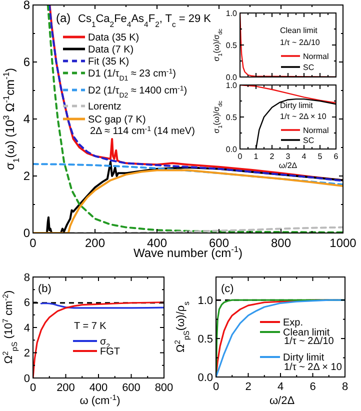 The image size is (361, 411). I want to click on legend-label: D2 (1/τ$_{D2}$ ≈ 1400 cm$^{-1}$), so click(138, 92).